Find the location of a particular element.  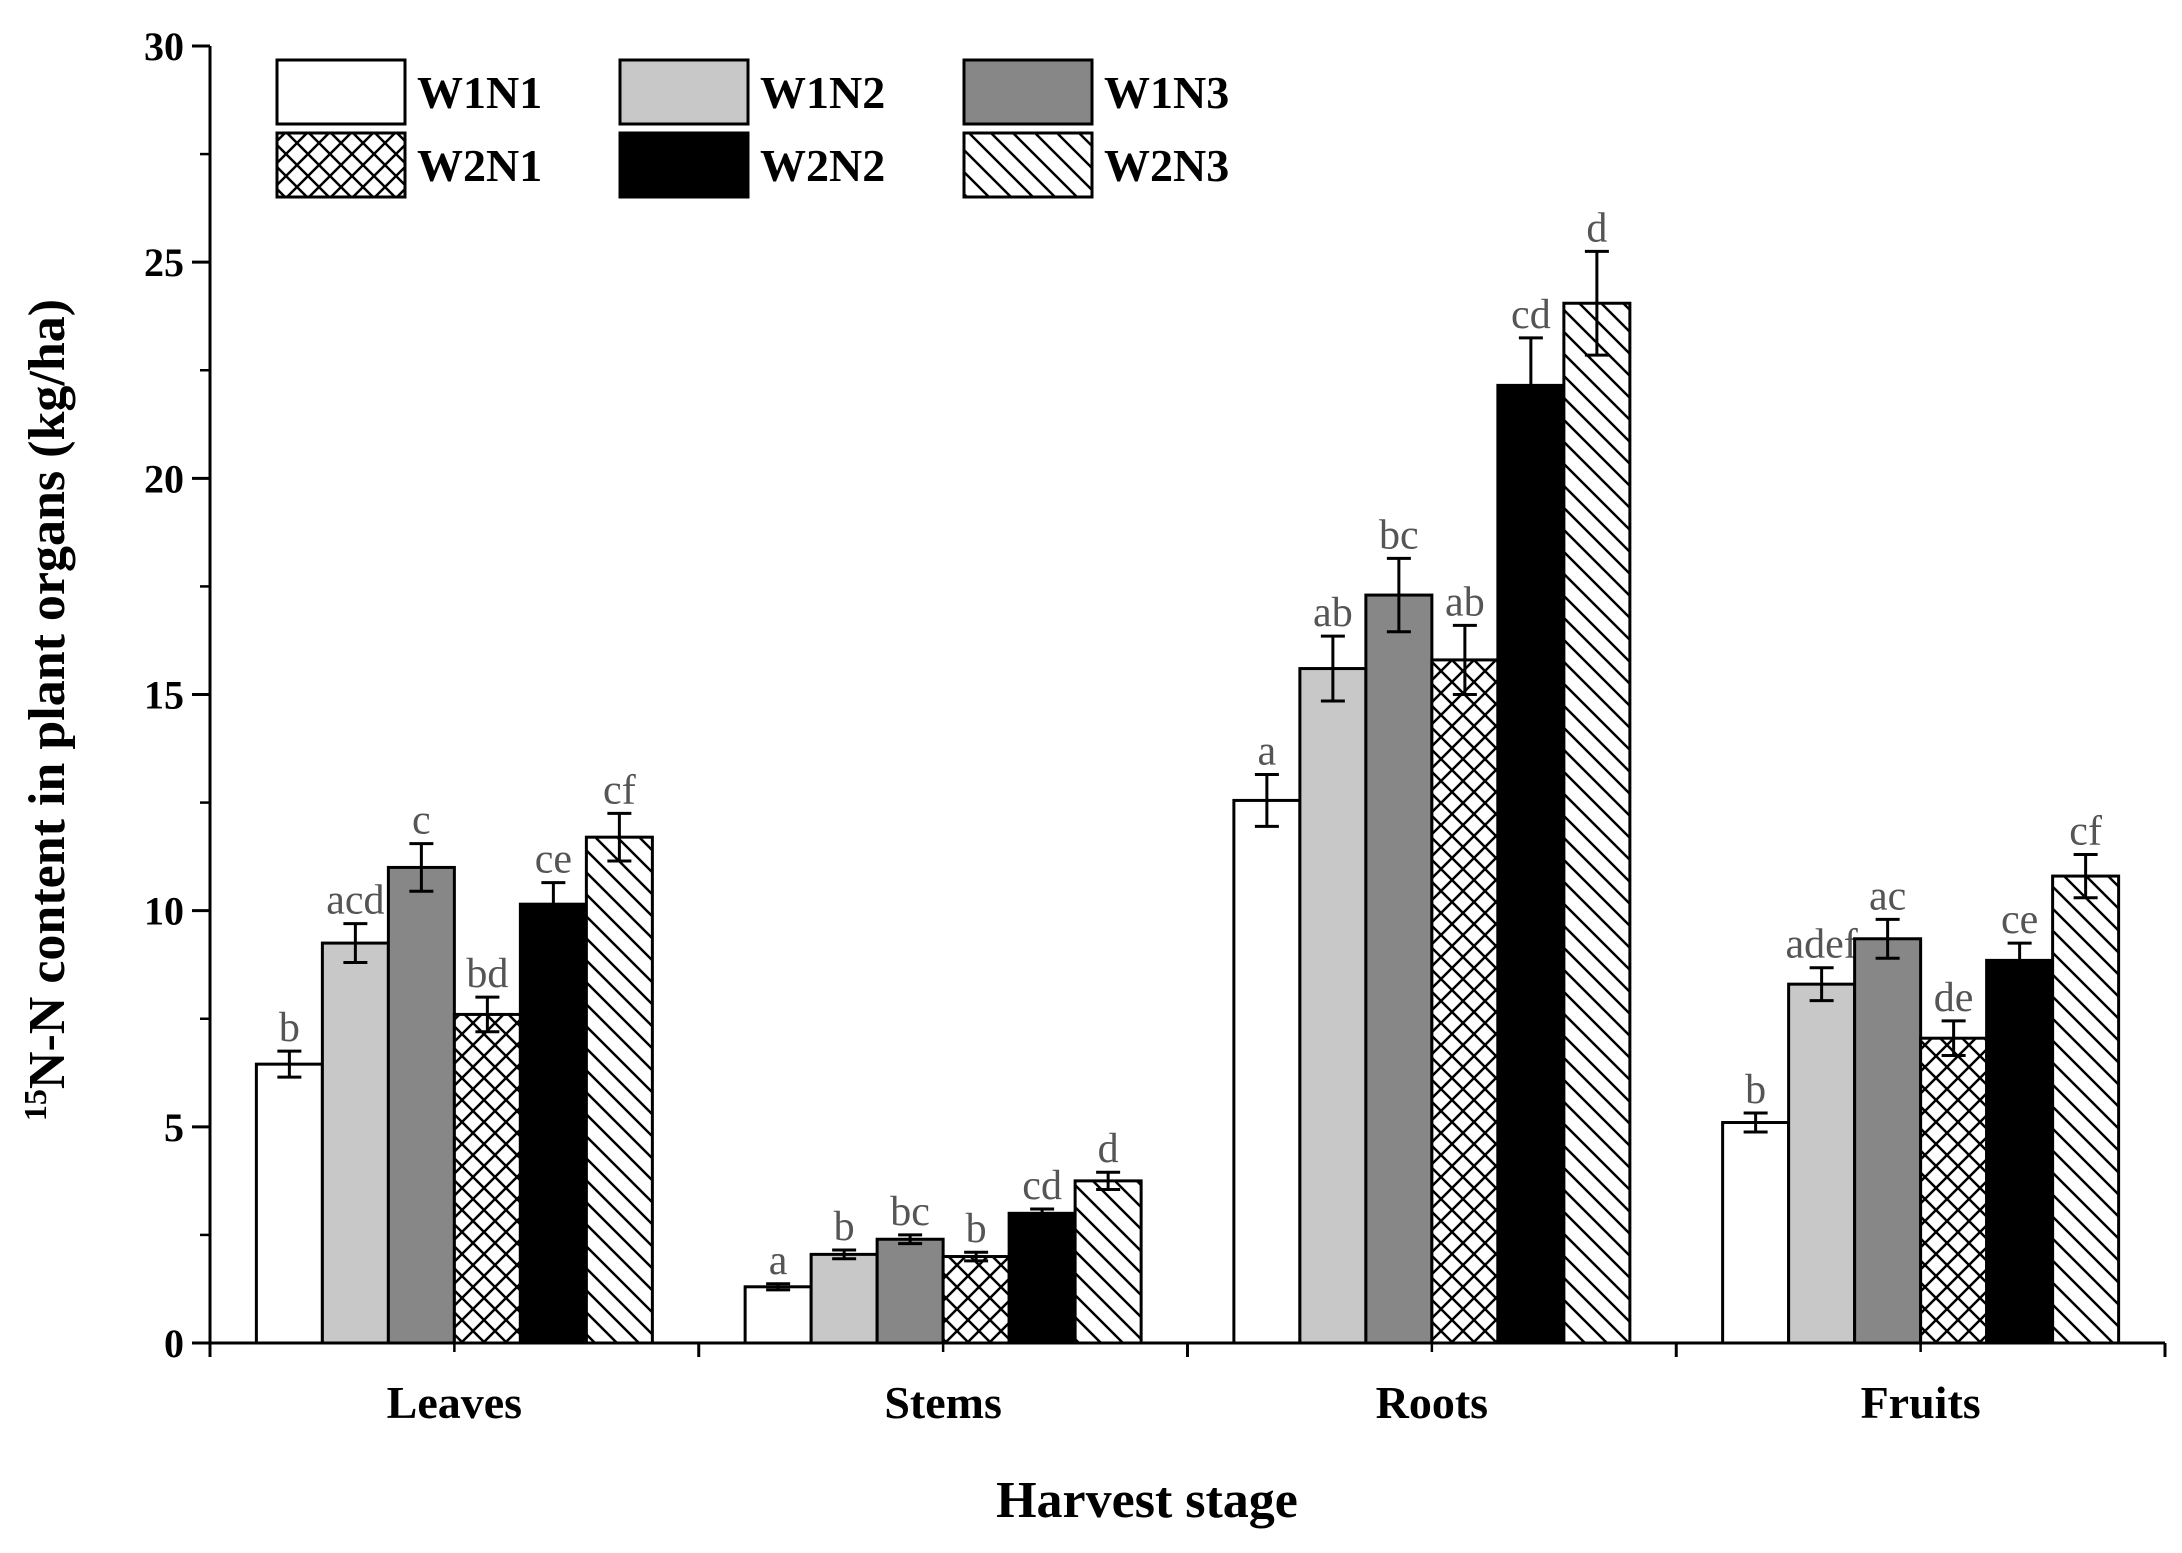

y-tick-label: 20 is located at coordinates (164, 478).